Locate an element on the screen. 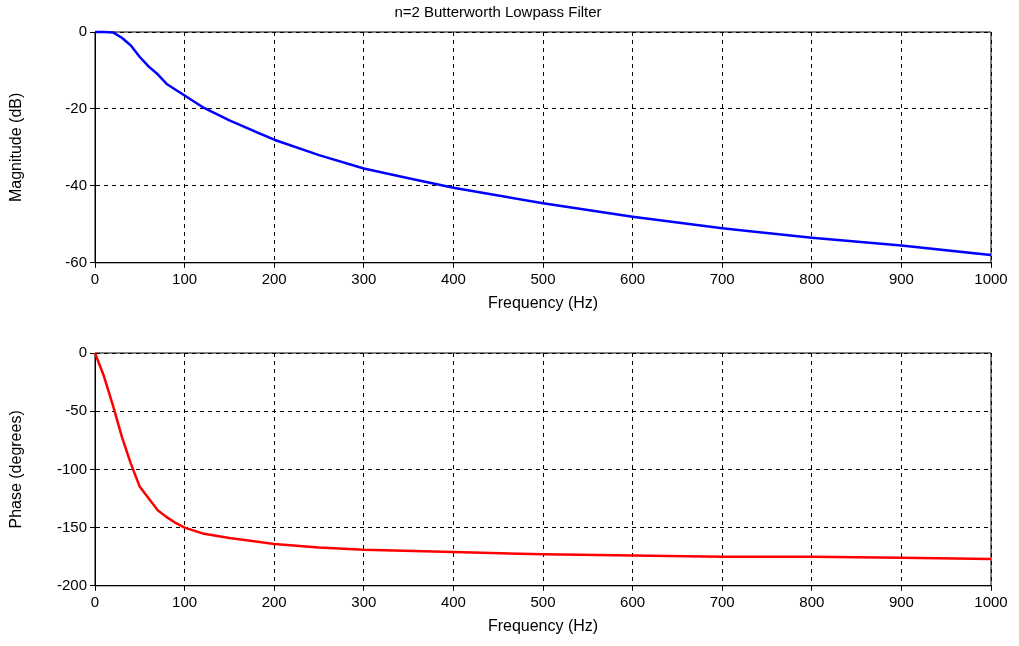 The height and width of the screenshot is (646, 1019). y-tick-label: -40 is located at coordinates (76, 185).